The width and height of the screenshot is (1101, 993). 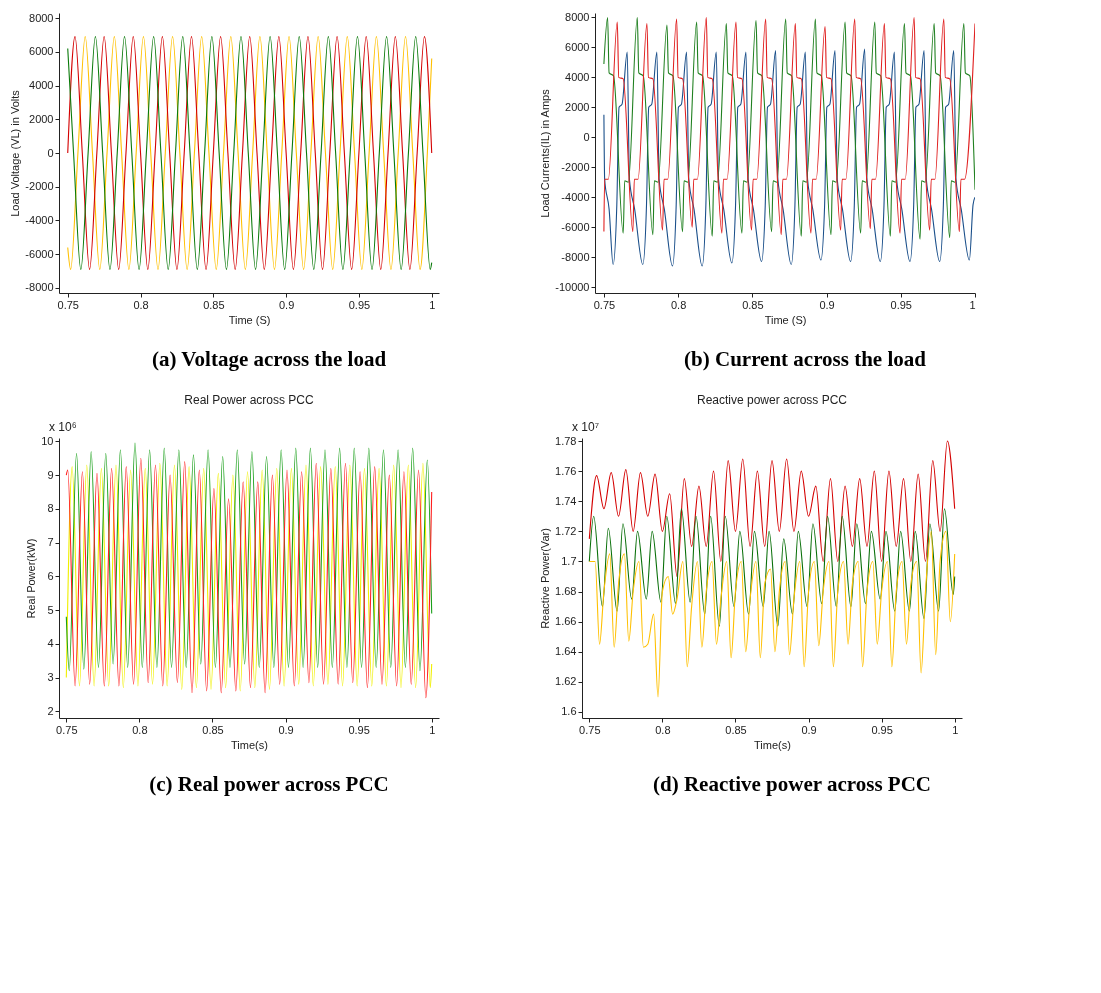 What do you see at coordinates (63, 427) in the screenshot?
I see `text: x 10⁶` at bounding box center [63, 427].